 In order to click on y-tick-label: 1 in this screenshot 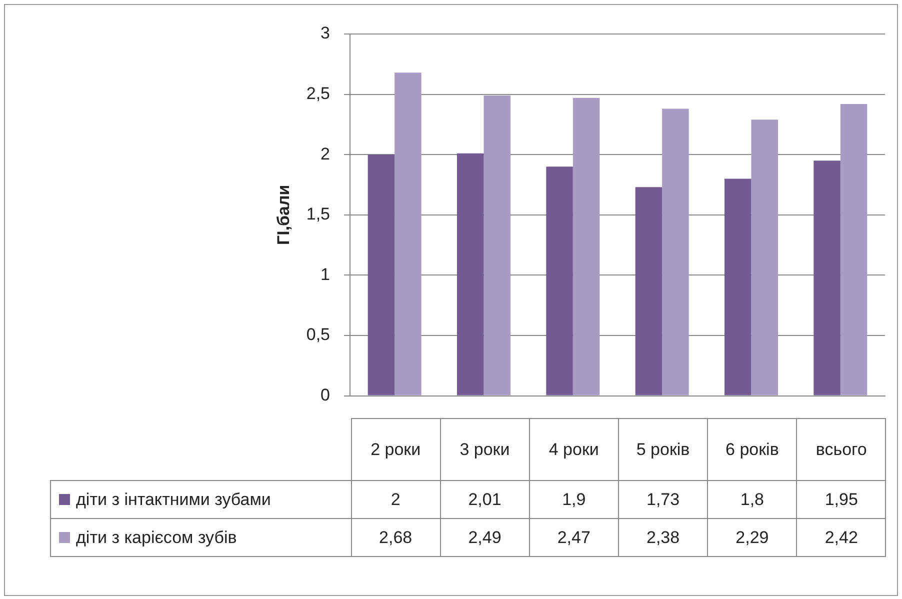, I will do `click(325, 274)`.